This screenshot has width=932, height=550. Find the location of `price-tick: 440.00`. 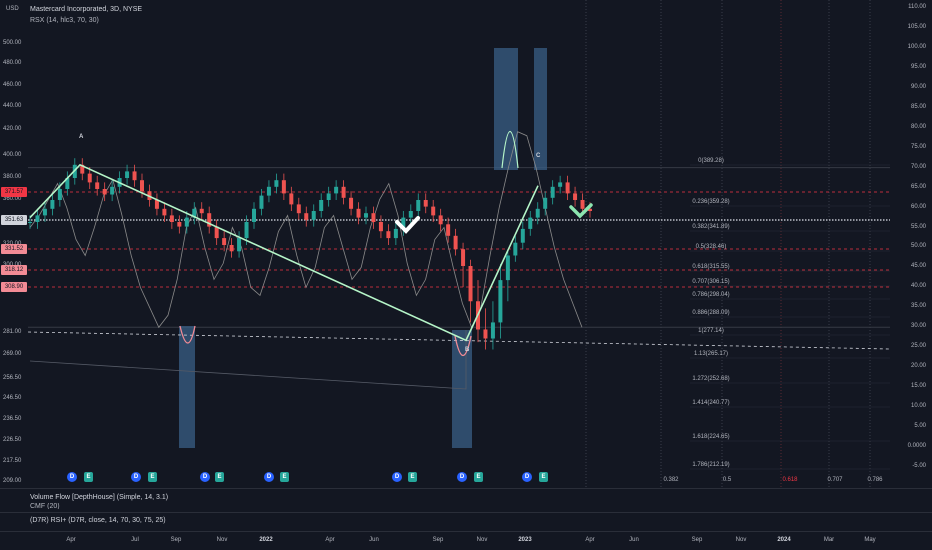

price-tick: 440.00 is located at coordinates (12, 106).